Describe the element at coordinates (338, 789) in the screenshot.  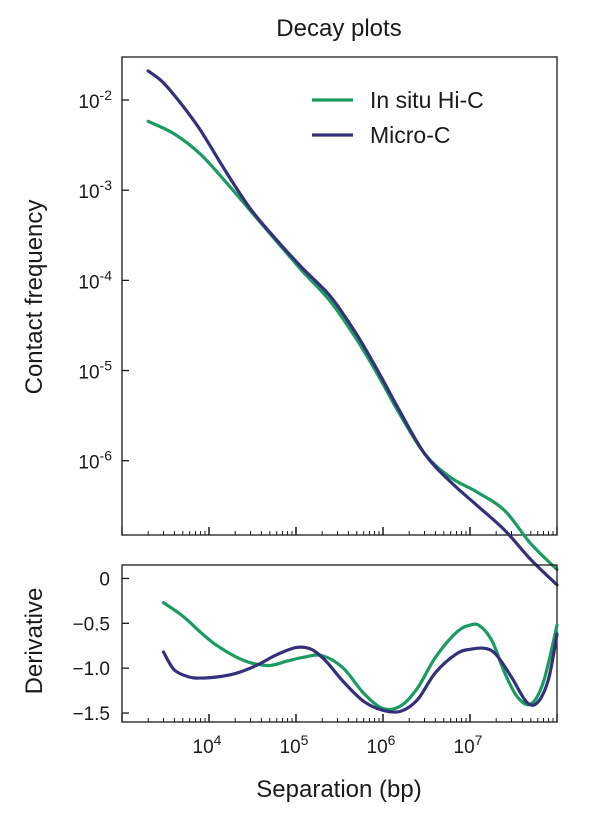
I see `x-axis-label: Separation (bp)` at that location.